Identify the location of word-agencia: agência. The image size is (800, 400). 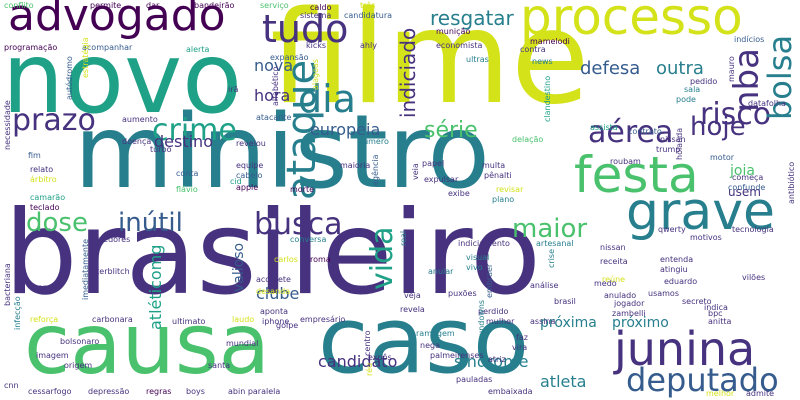
(375, 170).